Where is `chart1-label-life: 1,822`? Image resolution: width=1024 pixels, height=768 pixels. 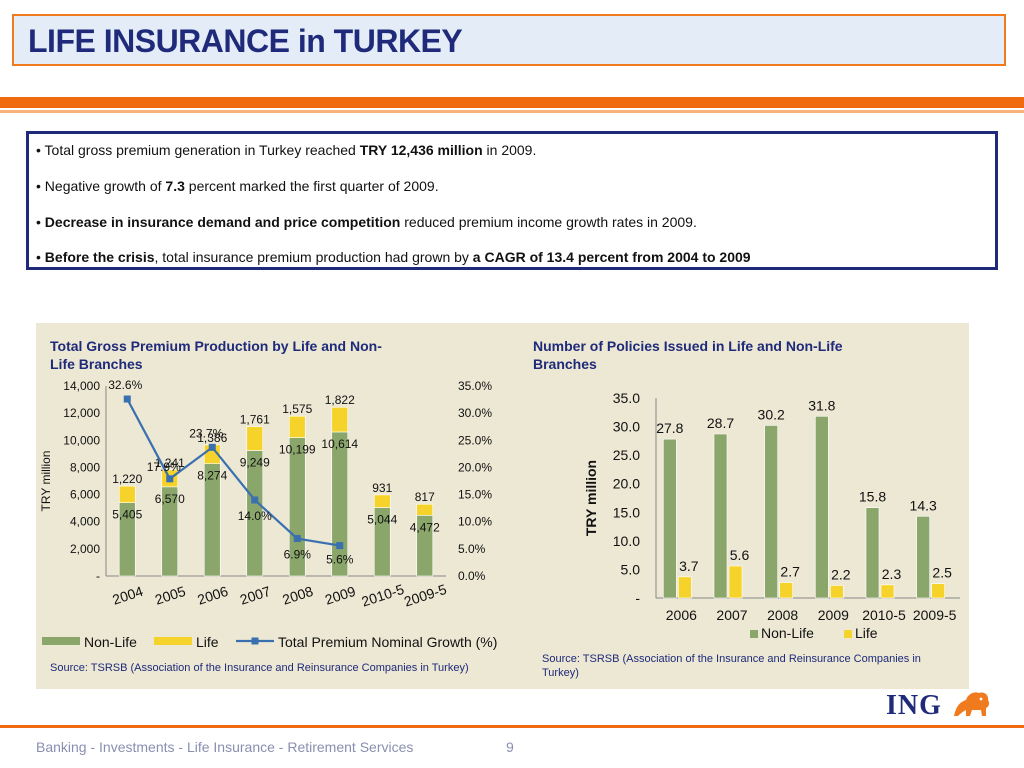 chart1-label-life: 1,822 is located at coordinates (340, 400).